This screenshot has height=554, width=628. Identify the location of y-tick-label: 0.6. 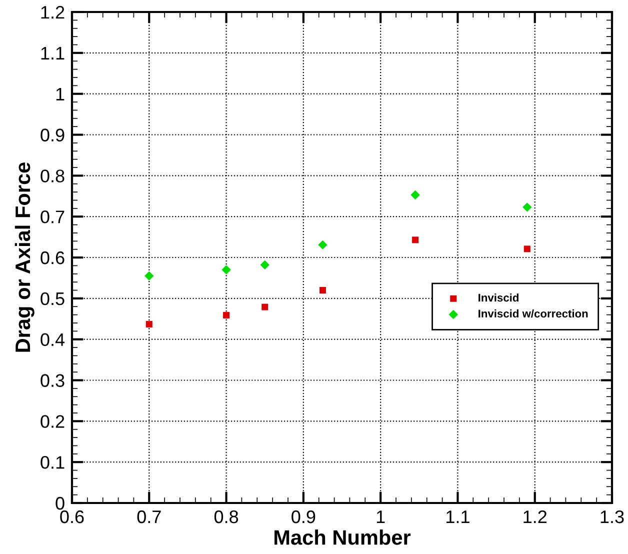
(52, 257).